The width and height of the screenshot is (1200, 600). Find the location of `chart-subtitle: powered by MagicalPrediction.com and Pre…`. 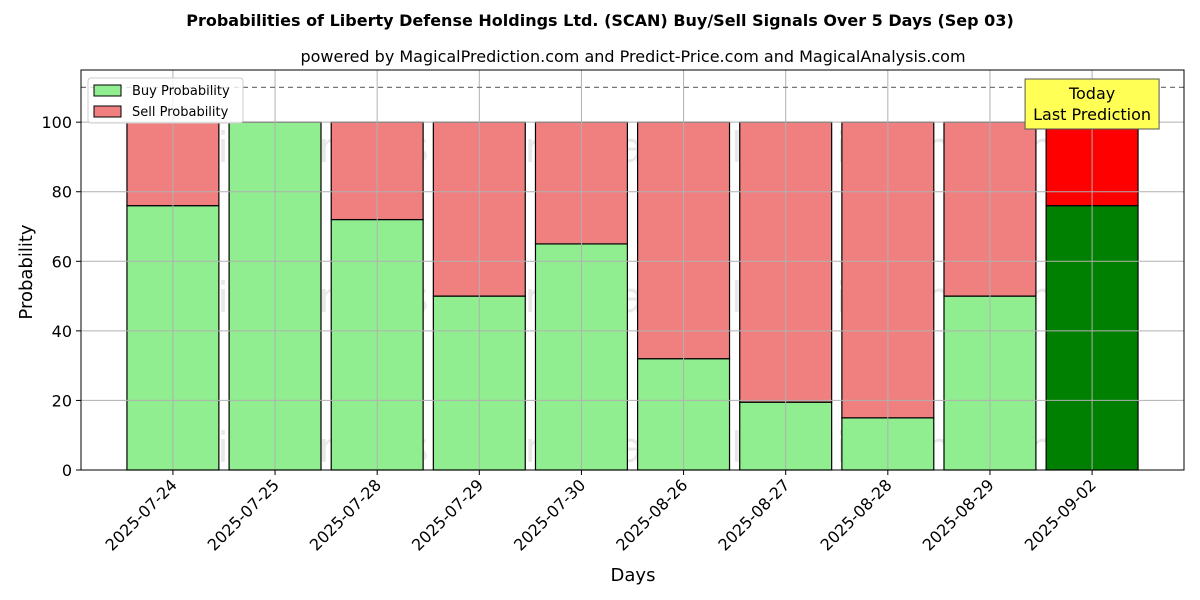

chart-subtitle: powered by MagicalPrediction.com and Pre… is located at coordinates (632, 56).